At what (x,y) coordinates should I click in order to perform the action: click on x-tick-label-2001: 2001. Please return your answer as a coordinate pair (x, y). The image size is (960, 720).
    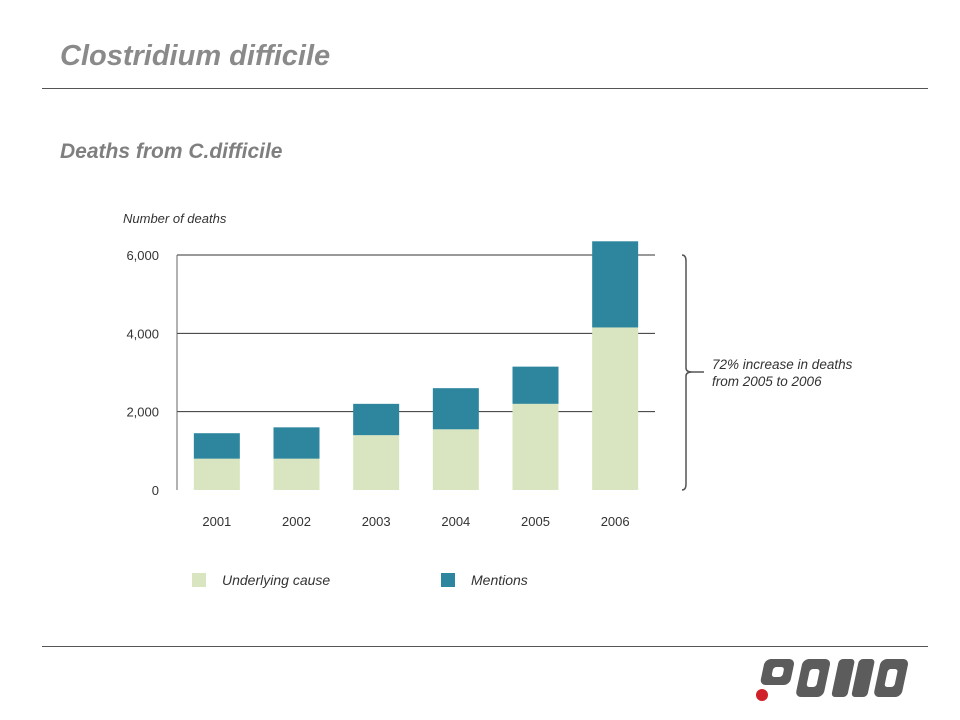
    Looking at the image, I should click on (216, 521).